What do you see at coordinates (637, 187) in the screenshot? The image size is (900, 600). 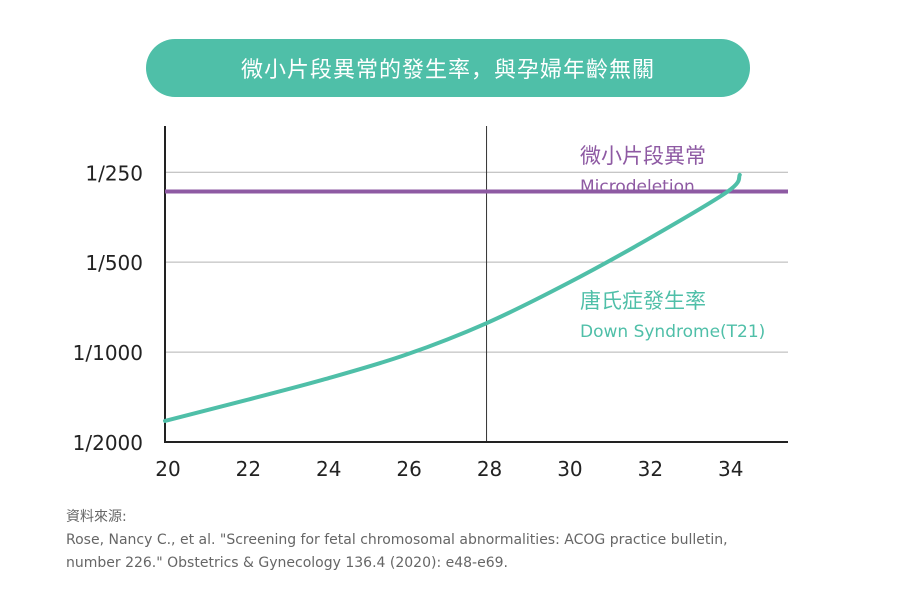 I see `series-label-microdeletion-en: Microdeletion` at bounding box center [637, 187].